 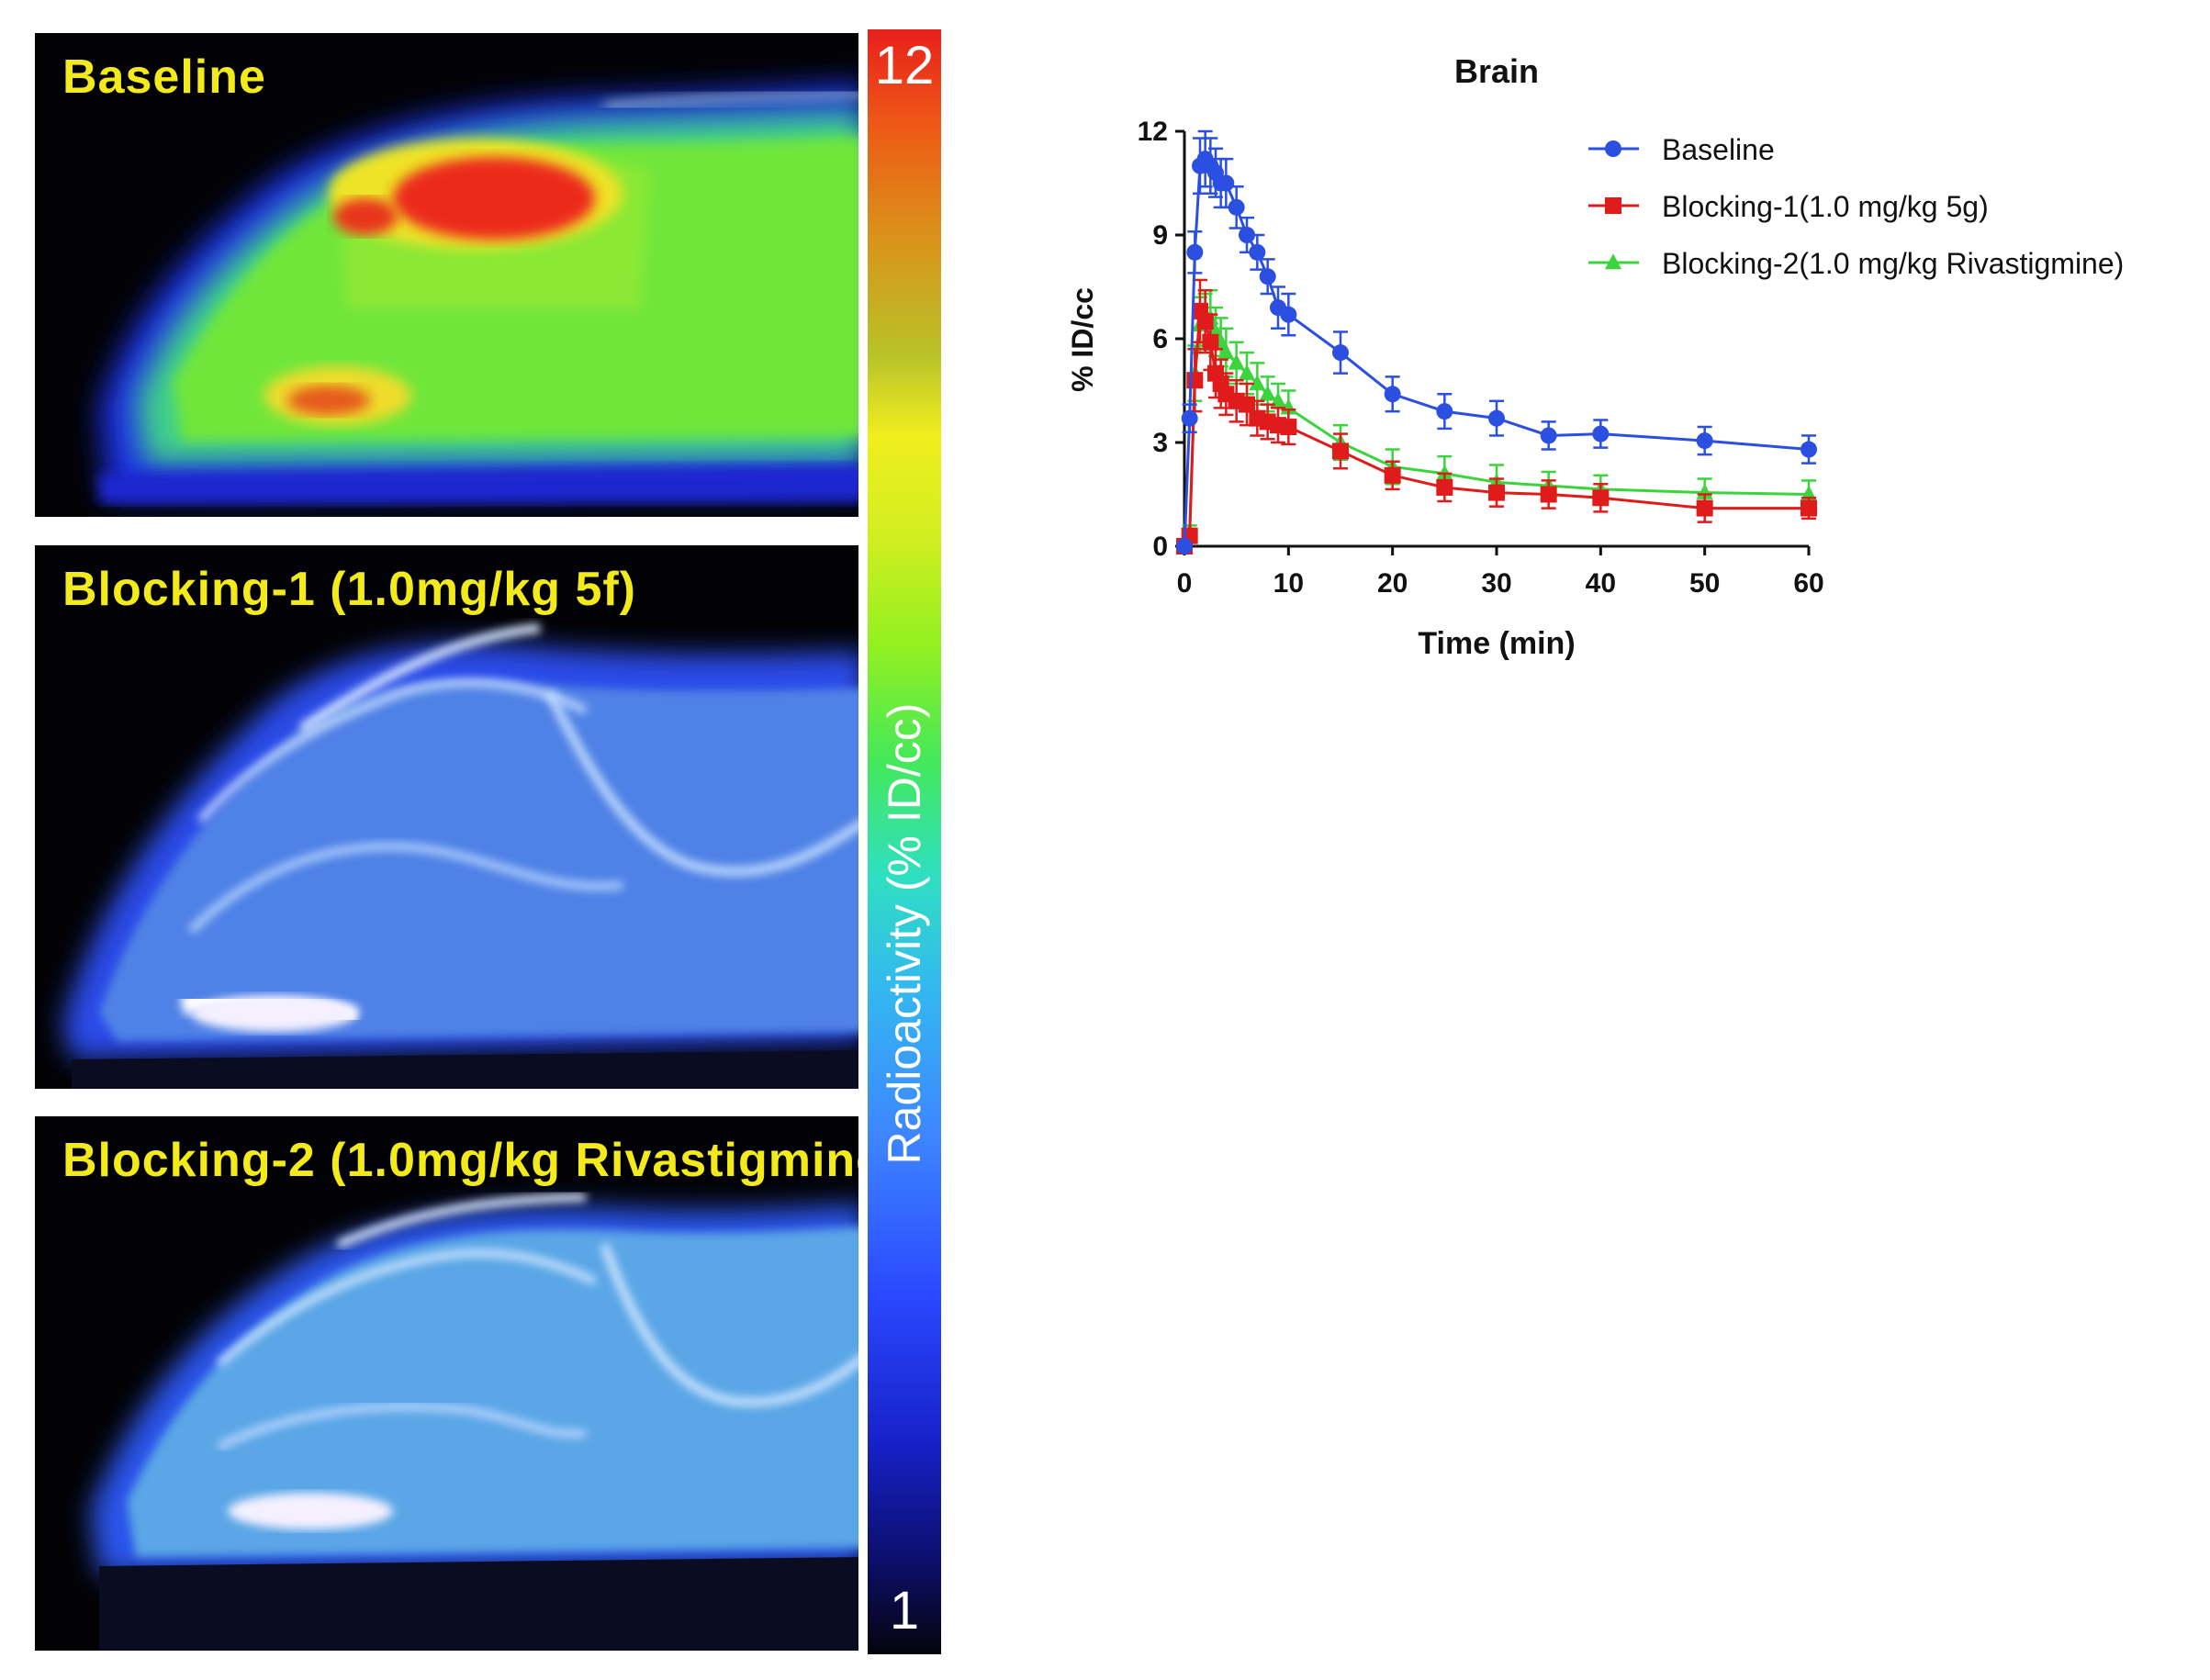 I want to click on legend-label: Baseline, so click(x=1718, y=149).